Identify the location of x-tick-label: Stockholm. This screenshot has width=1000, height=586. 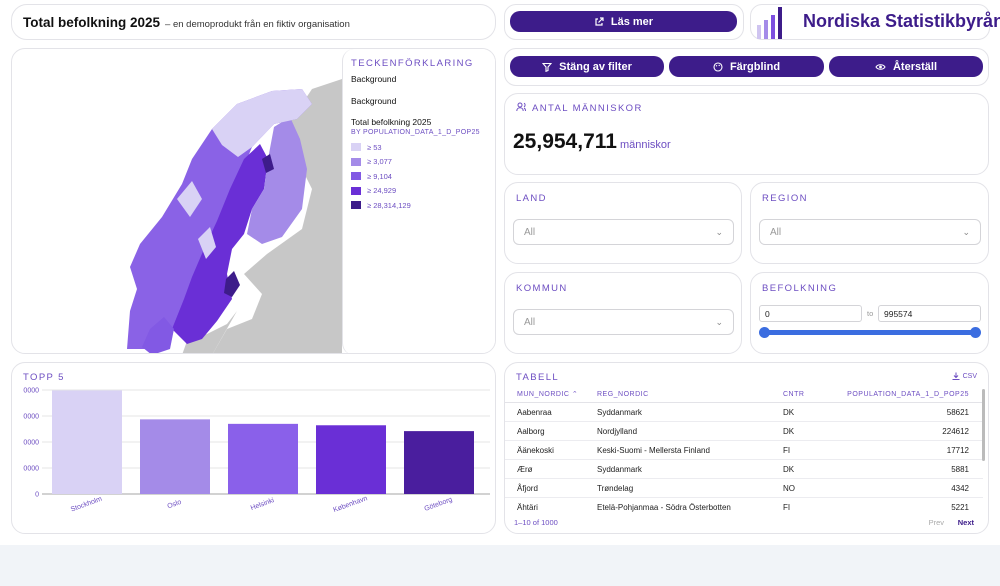
(86, 505).